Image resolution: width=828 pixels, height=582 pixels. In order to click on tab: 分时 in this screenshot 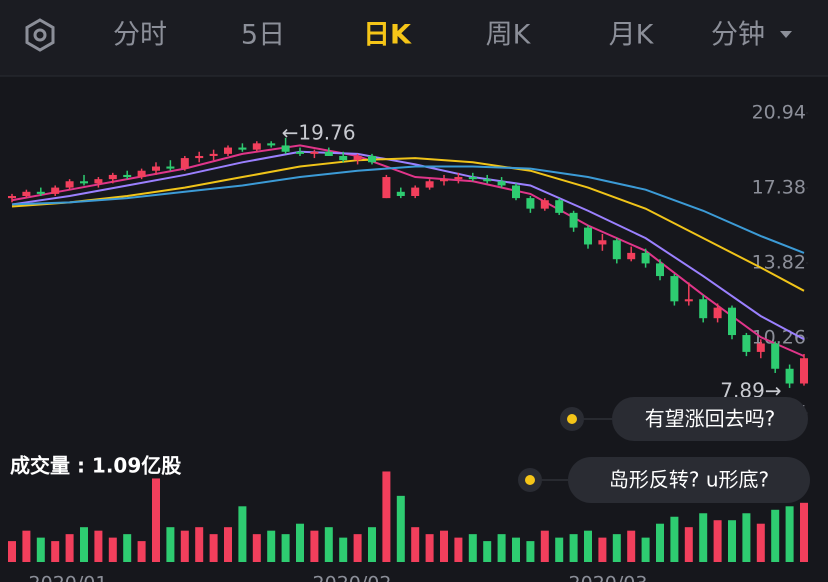, I will do `click(140, 35)`.